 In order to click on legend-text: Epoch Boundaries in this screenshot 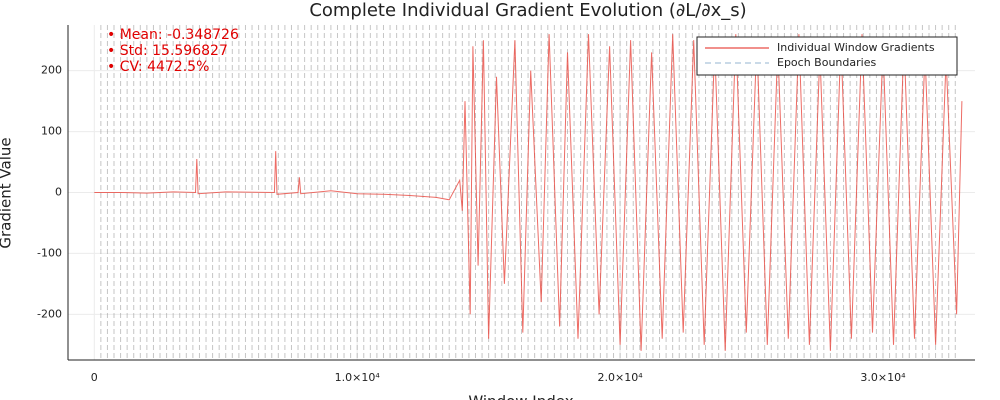, I will do `click(826, 62)`.